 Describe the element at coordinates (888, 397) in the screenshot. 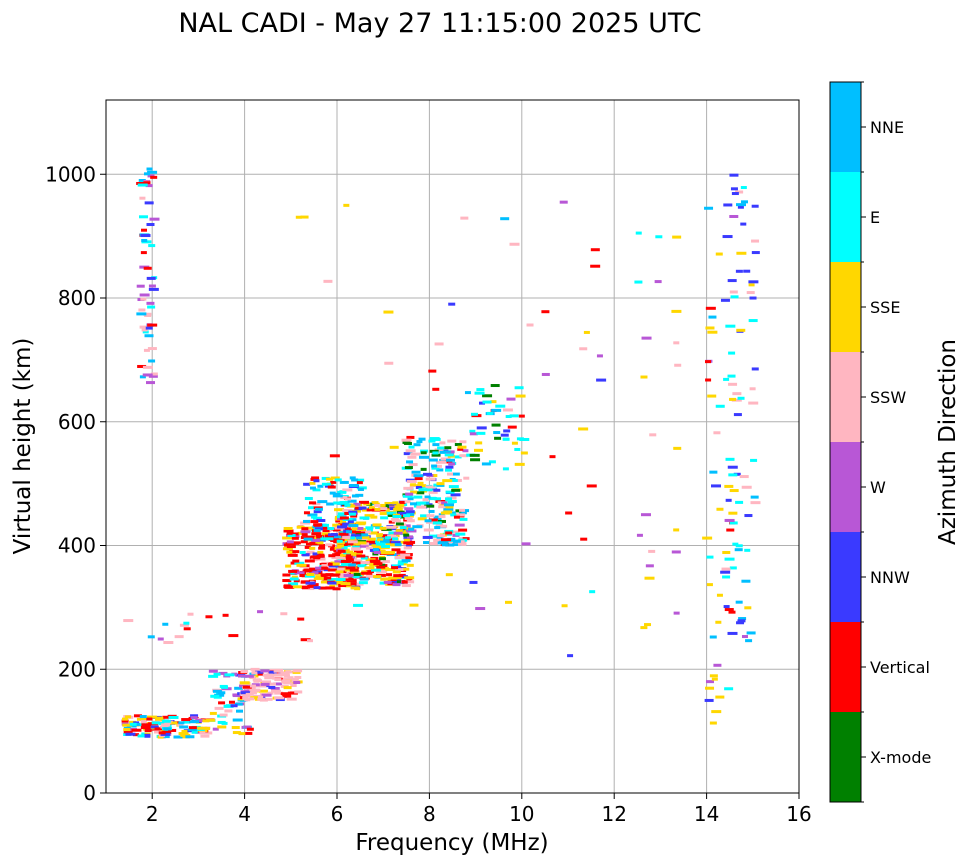

I see `colorbar-label-ssw: SSW` at that location.